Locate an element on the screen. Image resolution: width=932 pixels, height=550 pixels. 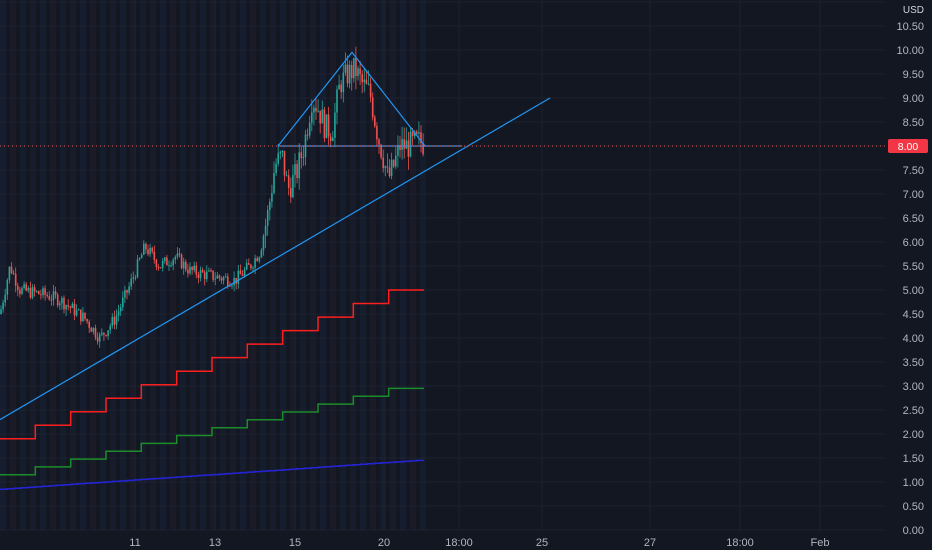
x-tick-label: 15 is located at coordinates (295, 543).